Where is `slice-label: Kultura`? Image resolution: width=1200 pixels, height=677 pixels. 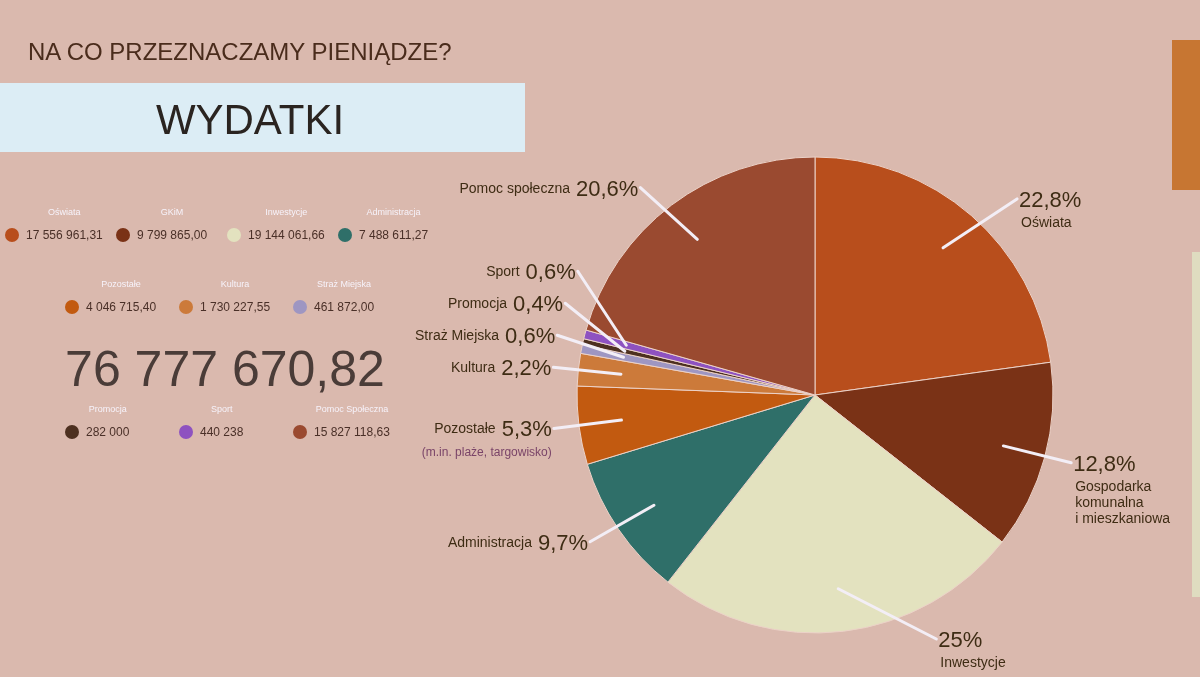
slice-label: Kultura is located at coordinates (473, 367).